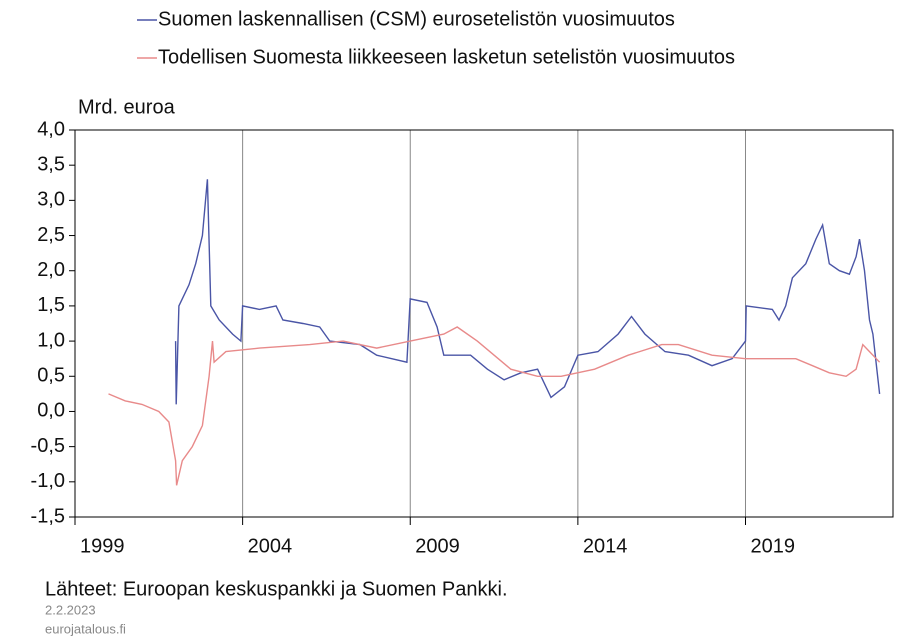  Describe the element at coordinates (127, 107) in the screenshot. I see `y-axis-label: Mrd. euroa` at that location.